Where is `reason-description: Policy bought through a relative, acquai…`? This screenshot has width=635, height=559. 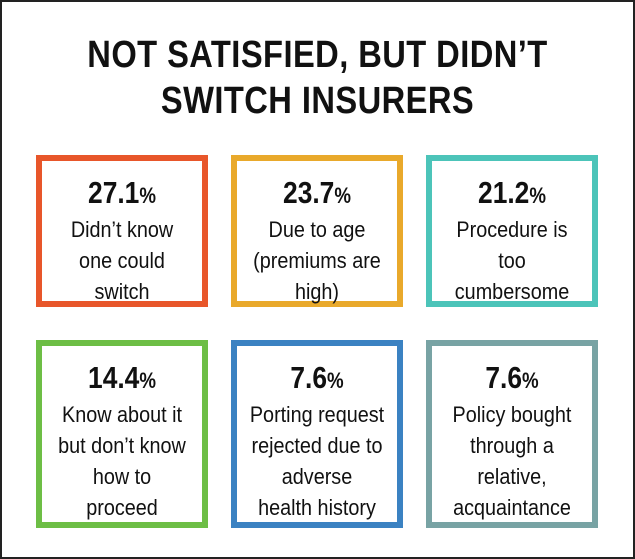 reason-description: Policy bought through a relative, acquai… is located at coordinates (512, 461).